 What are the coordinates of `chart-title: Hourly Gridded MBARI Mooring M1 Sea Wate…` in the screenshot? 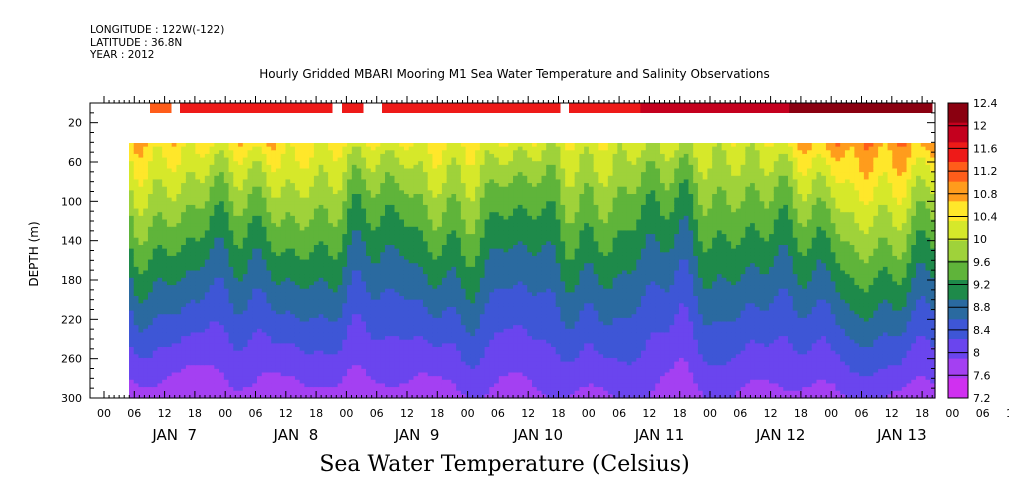 It's located at (514, 74).